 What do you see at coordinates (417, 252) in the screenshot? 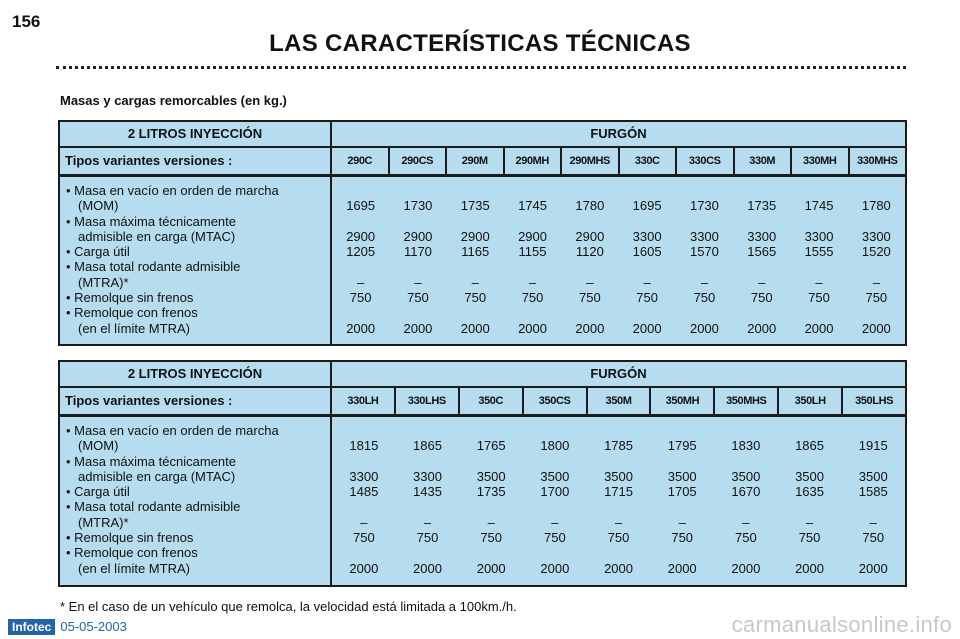
I see `table-cell: 1170` at bounding box center [417, 252].